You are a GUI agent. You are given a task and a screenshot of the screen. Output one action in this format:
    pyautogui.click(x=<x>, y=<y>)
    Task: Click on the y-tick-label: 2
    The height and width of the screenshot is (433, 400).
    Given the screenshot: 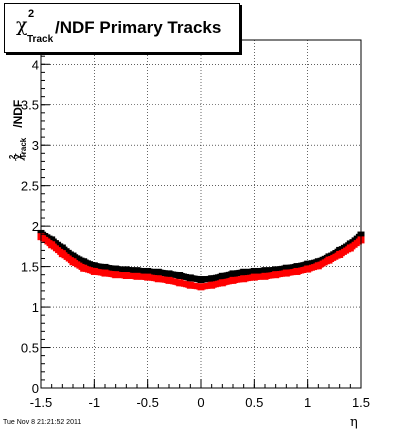 What is the action you would take?
    pyautogui.click(x=35, y=226)
    